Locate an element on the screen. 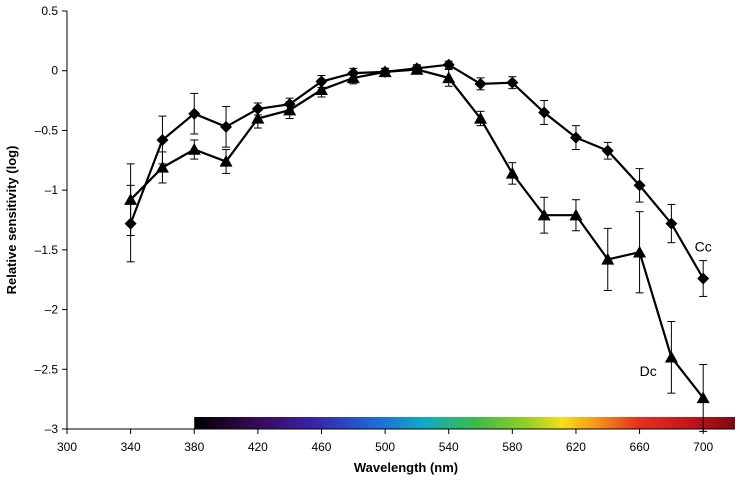  x-tick-label: 380 is located at coordinates (194, 447).